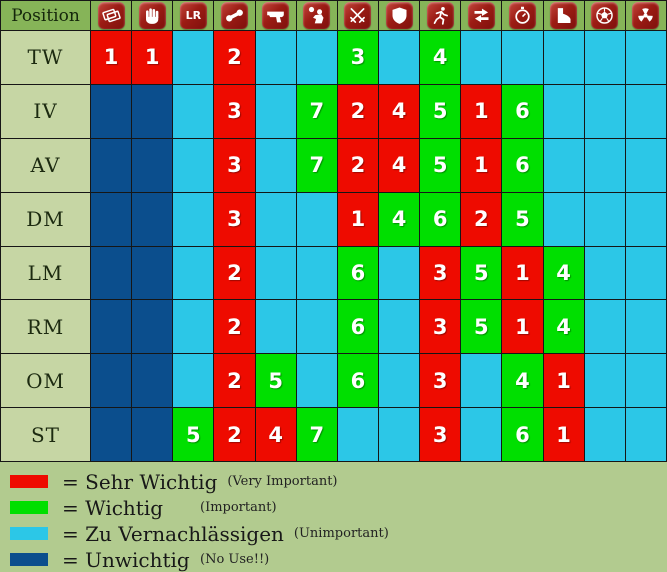  I want to click on dumbbell-icon, so click(234, 15).